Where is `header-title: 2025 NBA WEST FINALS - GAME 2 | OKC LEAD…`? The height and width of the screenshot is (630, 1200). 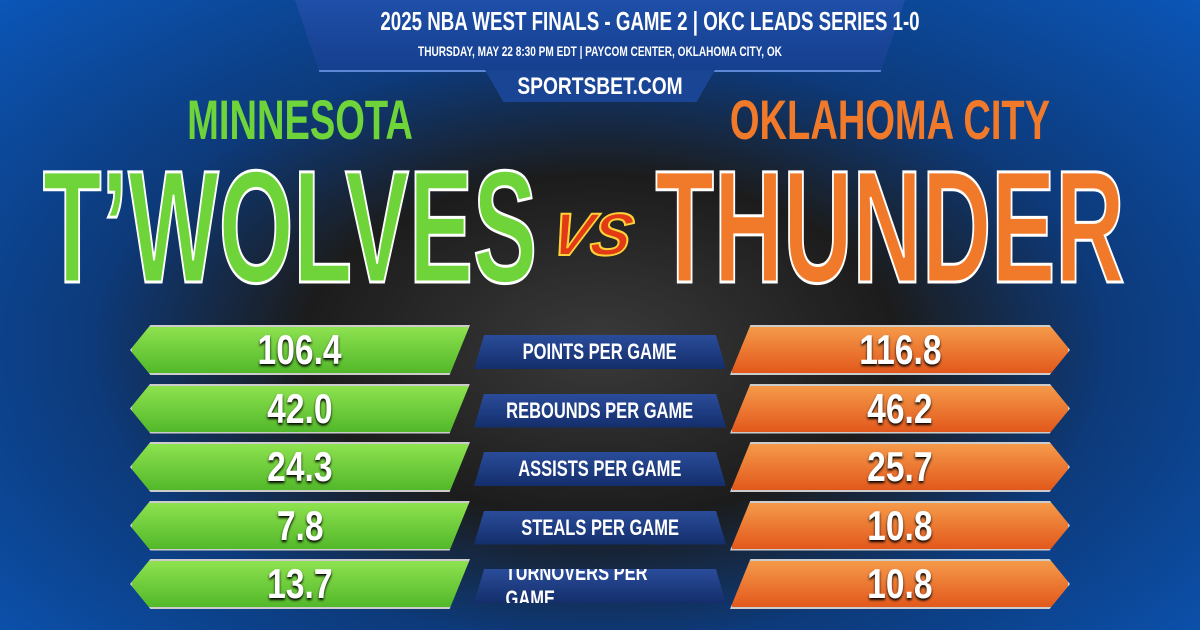
header-title: 2025 NBA WEST FINALS - GAME 2 | OKC LEAD… is located at coordinates (650, 21).